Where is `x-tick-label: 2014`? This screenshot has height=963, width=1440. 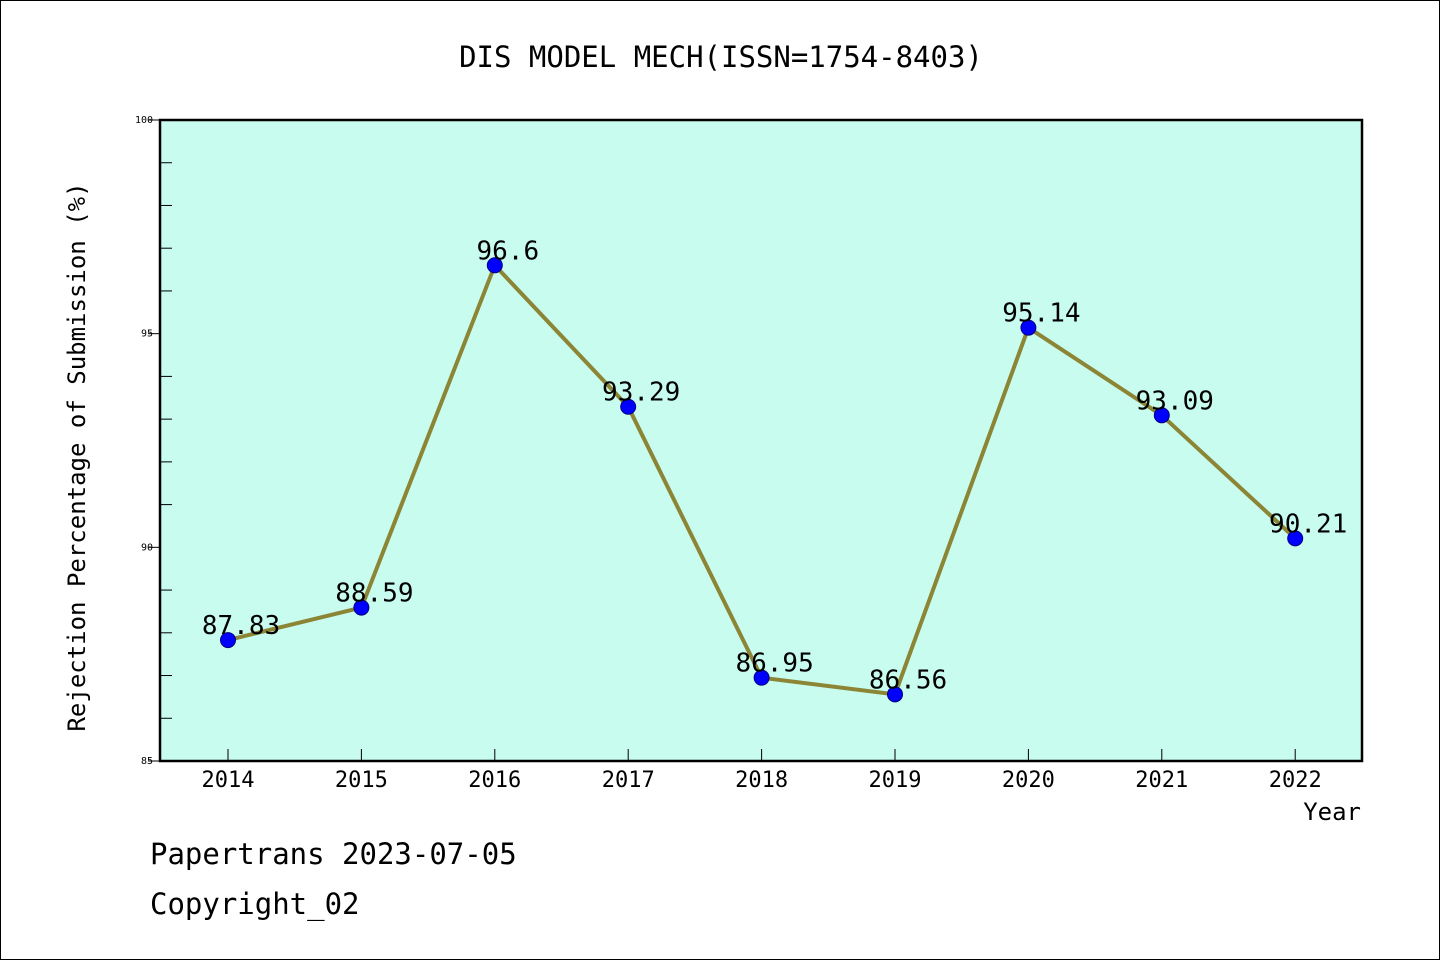 x-tick-label: 2014 is located at coordinates (228, 780).